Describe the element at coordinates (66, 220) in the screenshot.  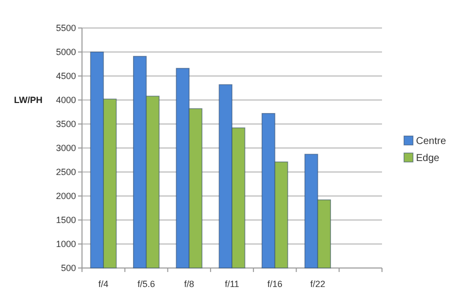
I see `y-tick-label: 1500` at that location.